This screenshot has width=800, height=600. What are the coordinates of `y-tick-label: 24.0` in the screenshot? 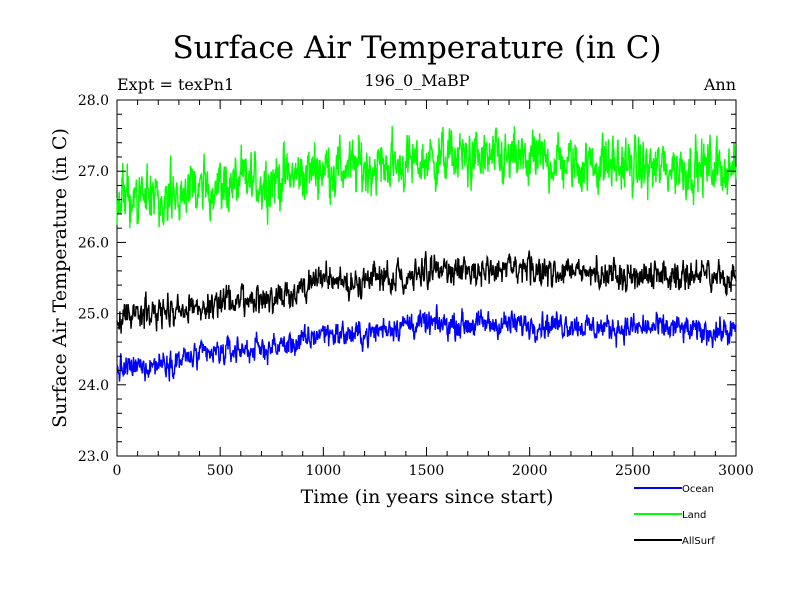 It's located at (93, 386).